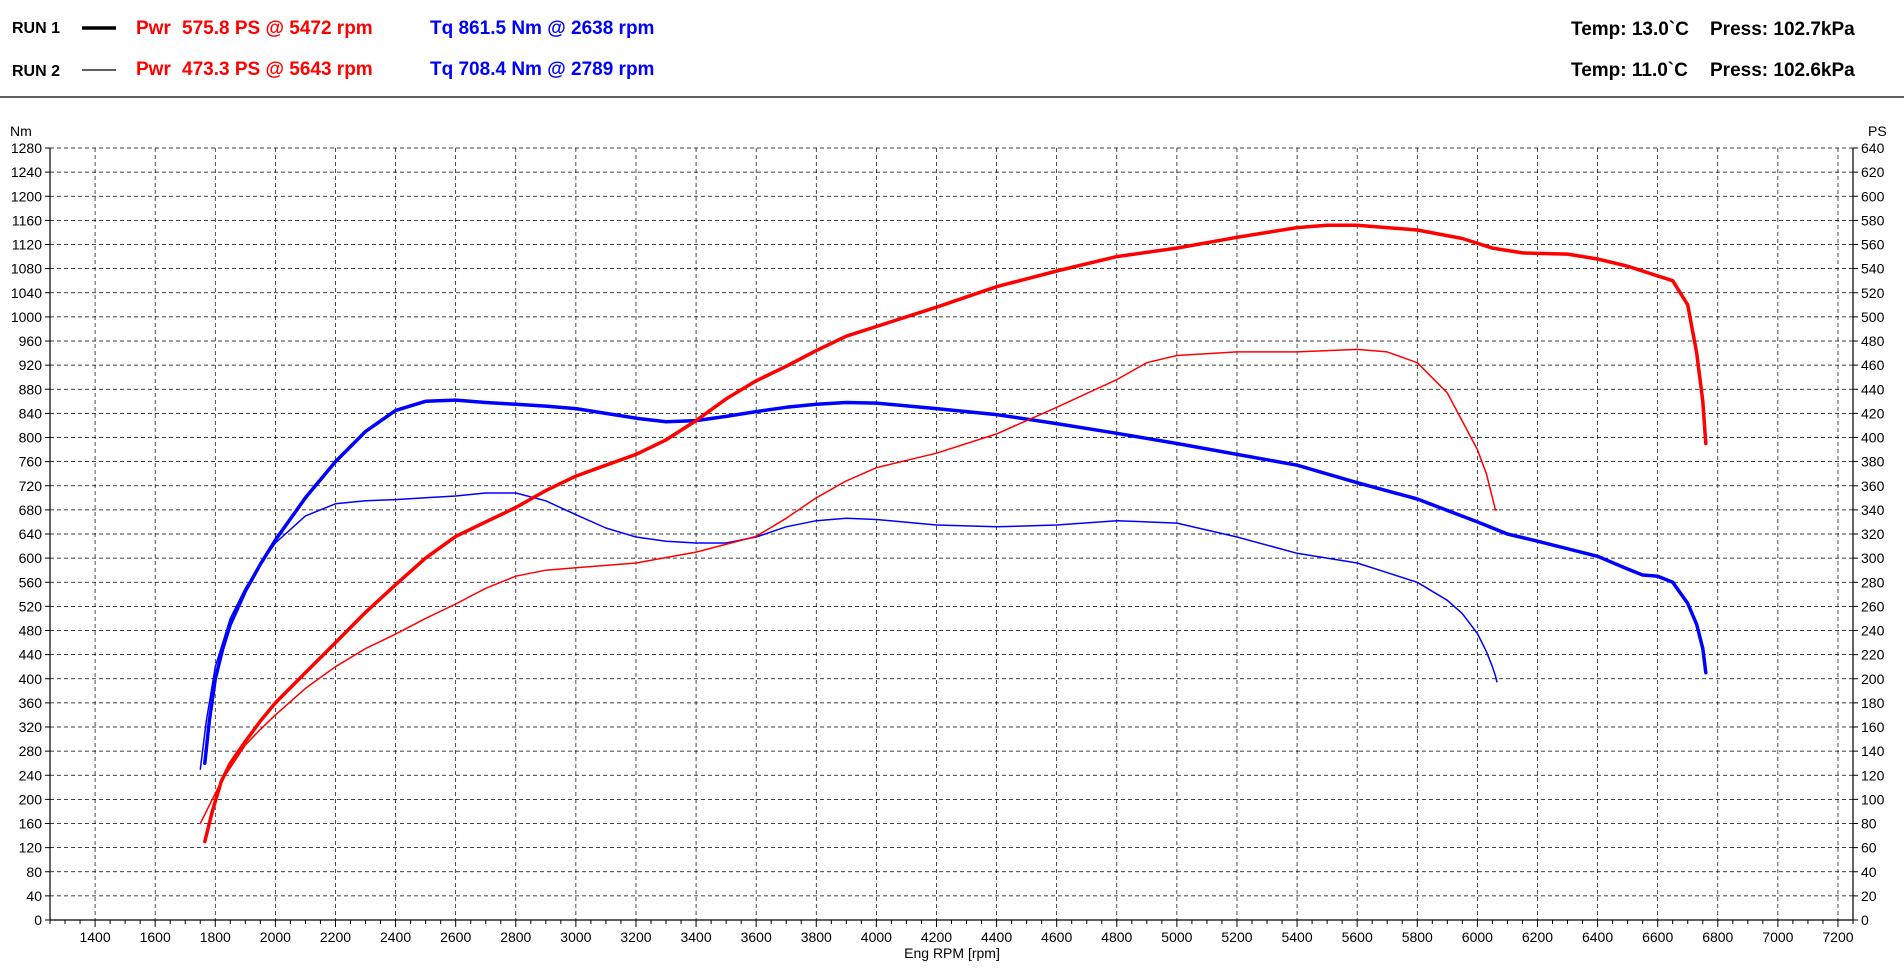 The image size is (1904, 969). I want to click on y-right-tick-label: 480, so click(1873, 341).